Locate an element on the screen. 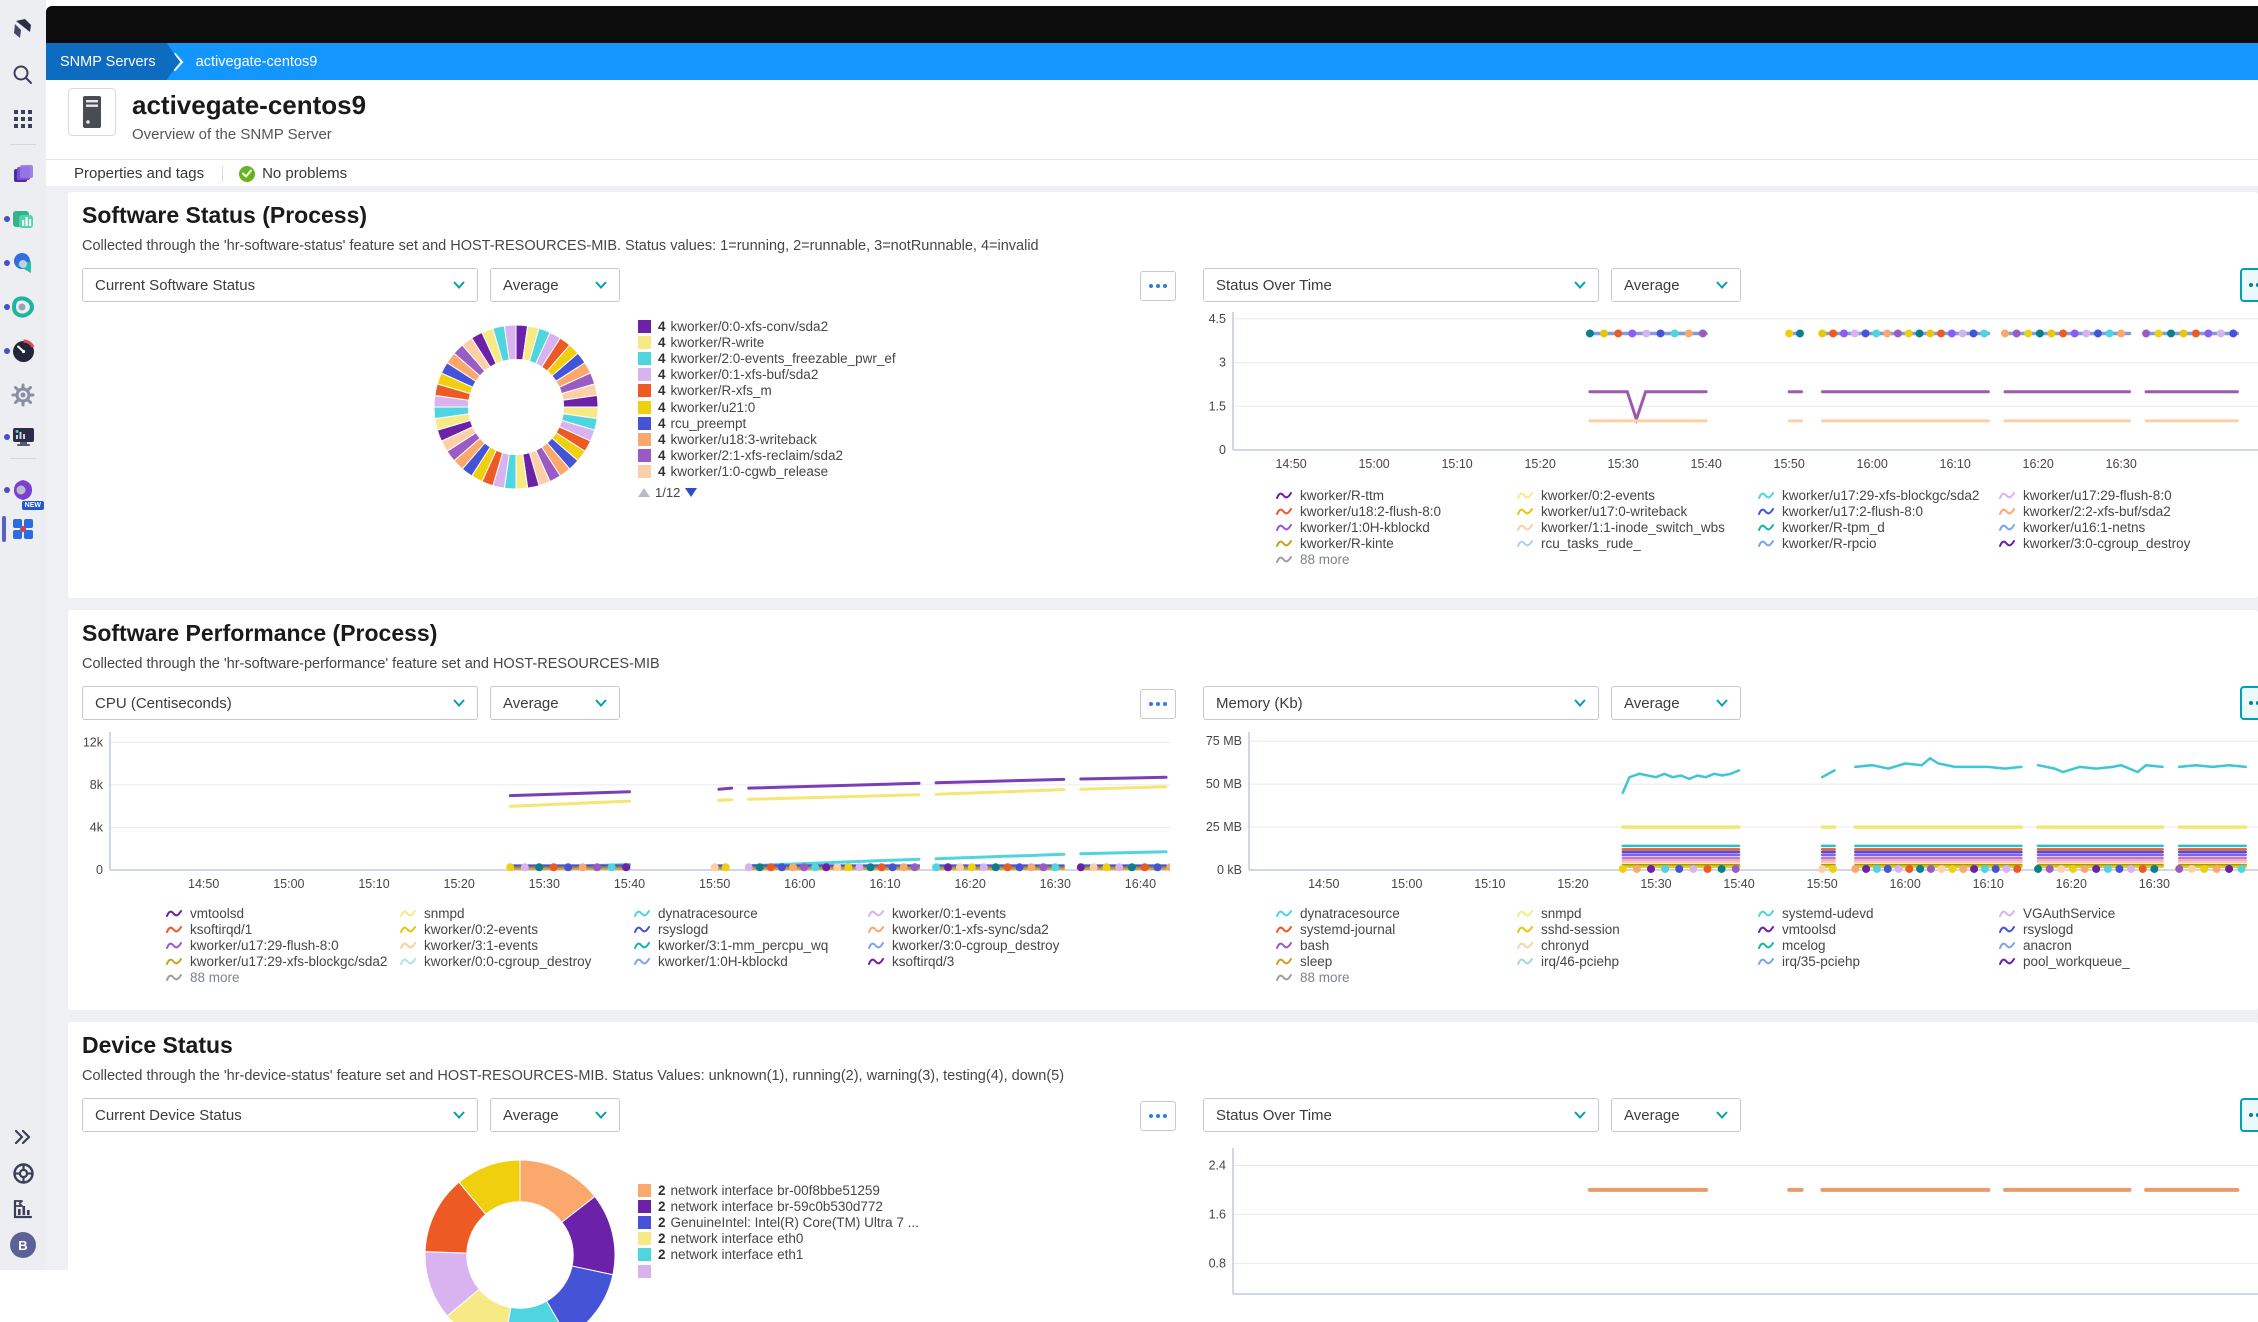  pager-up-arrow is located at coordinates (644, 492).